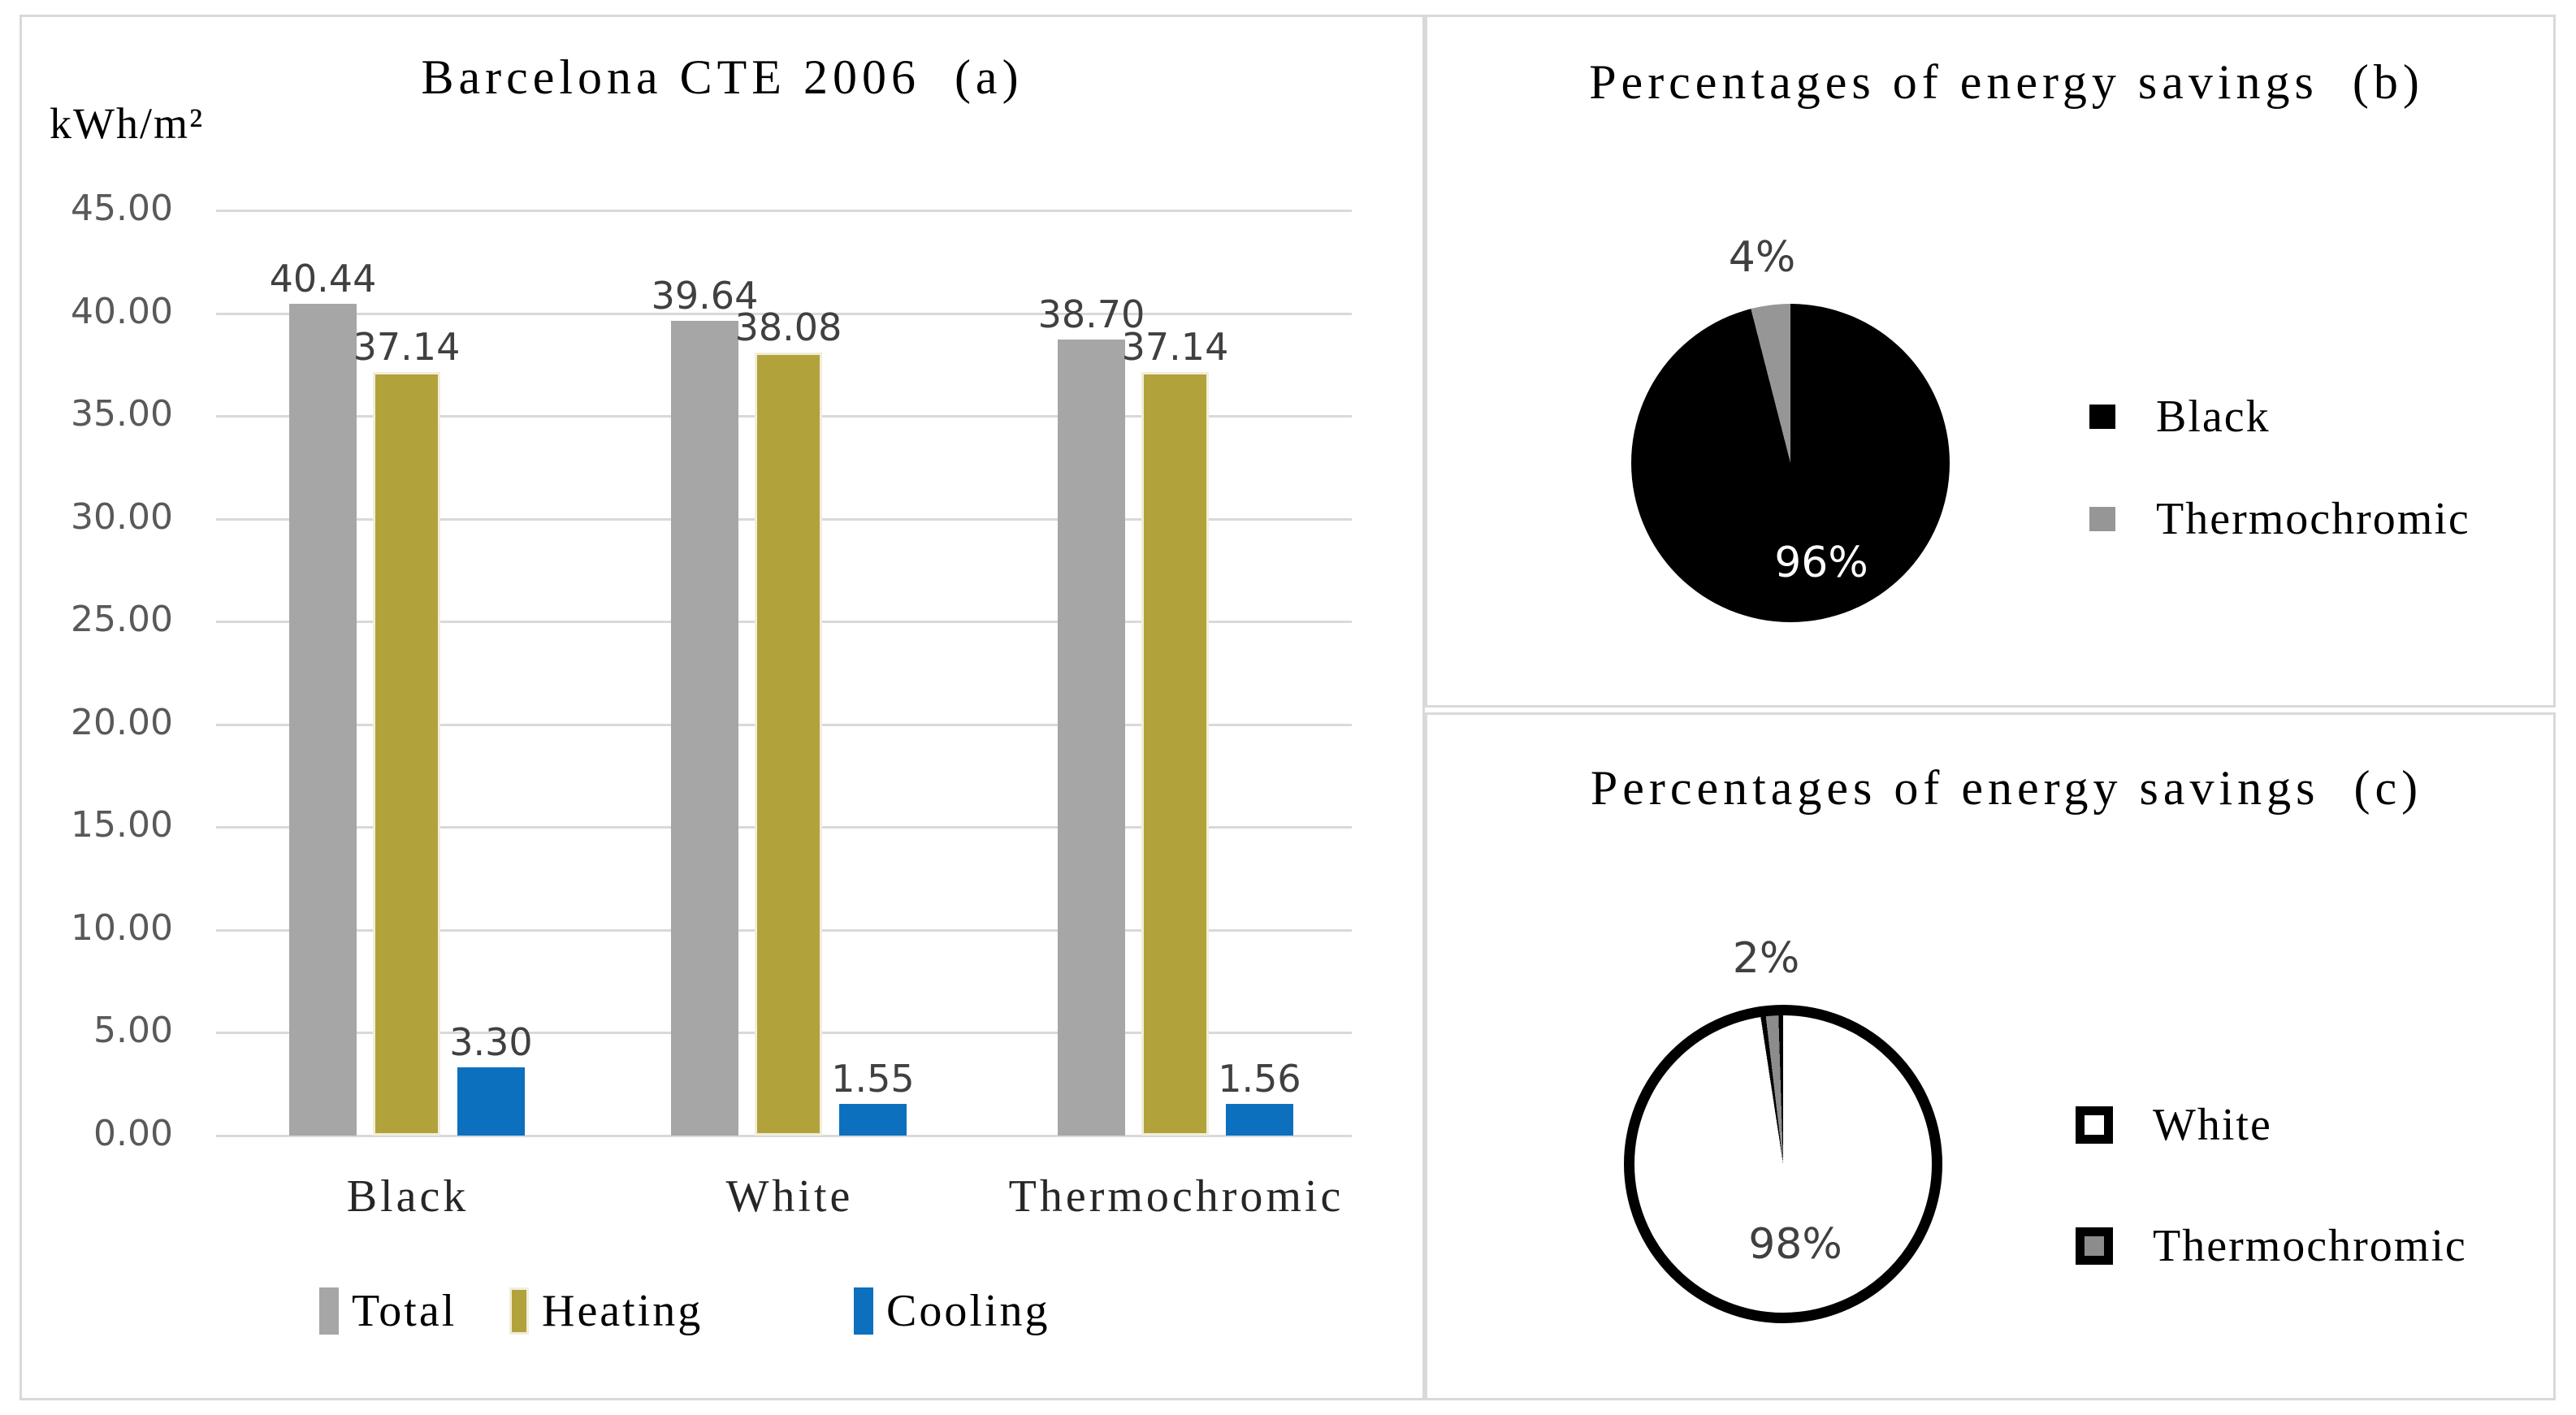  I want to click on pie-b-title: Percentages of energy savings (b), so click(2006, 82).